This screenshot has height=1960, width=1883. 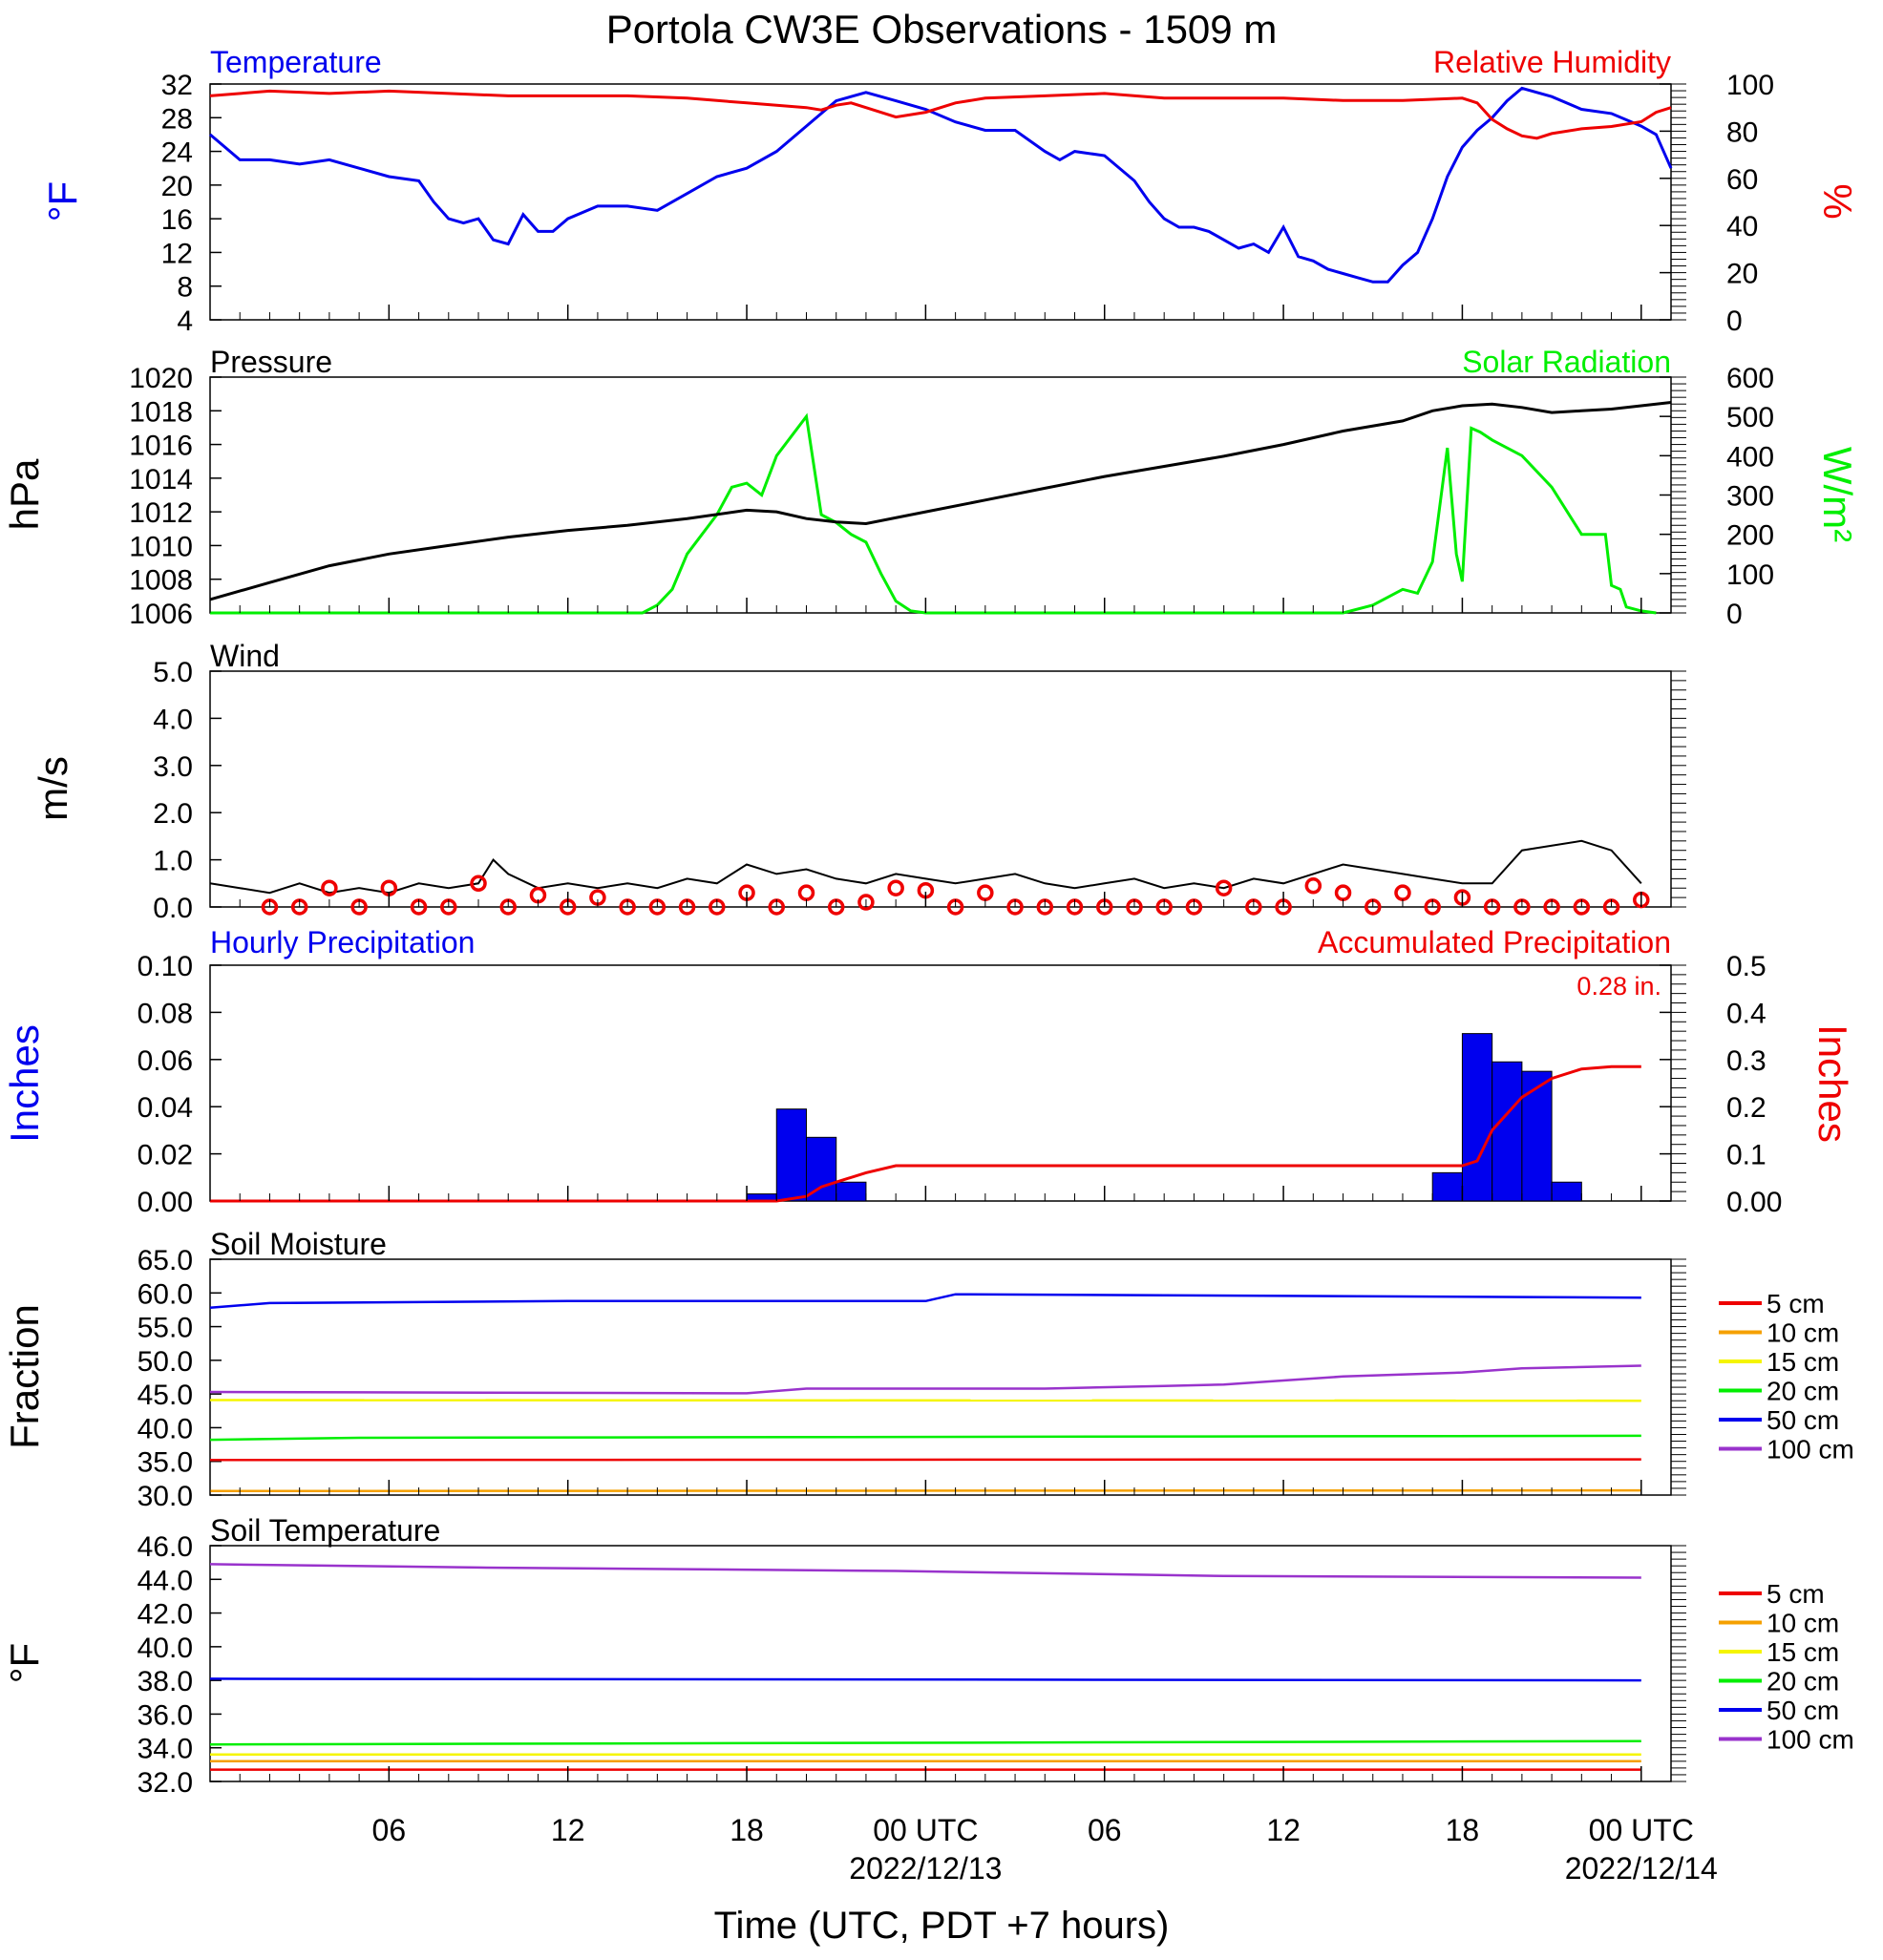 What do you see at coordinates (177, 220) in the screenshot?
I see `y-tick-label: 16` at bounding box center [177, 220].